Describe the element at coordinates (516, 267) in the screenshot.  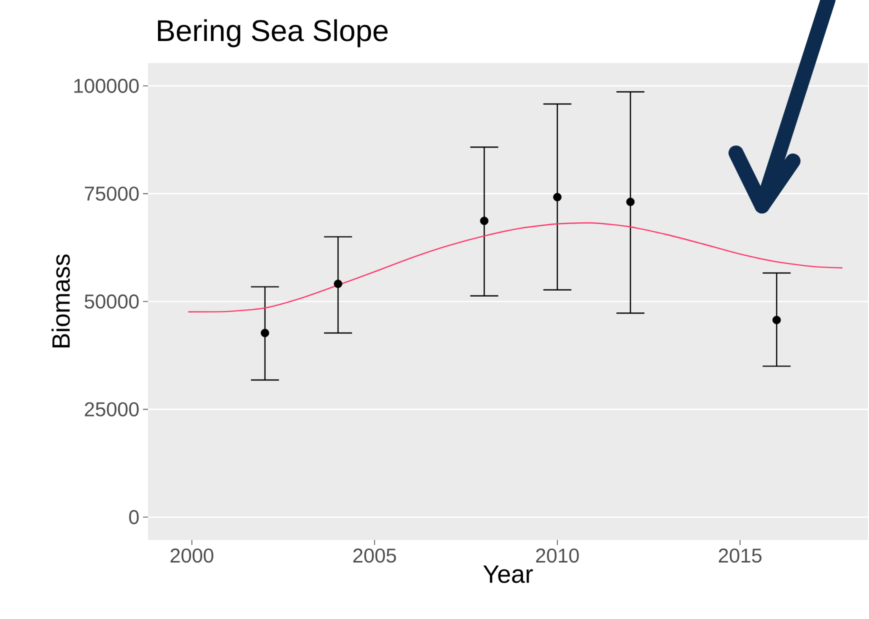
I see `line-series` at that location.